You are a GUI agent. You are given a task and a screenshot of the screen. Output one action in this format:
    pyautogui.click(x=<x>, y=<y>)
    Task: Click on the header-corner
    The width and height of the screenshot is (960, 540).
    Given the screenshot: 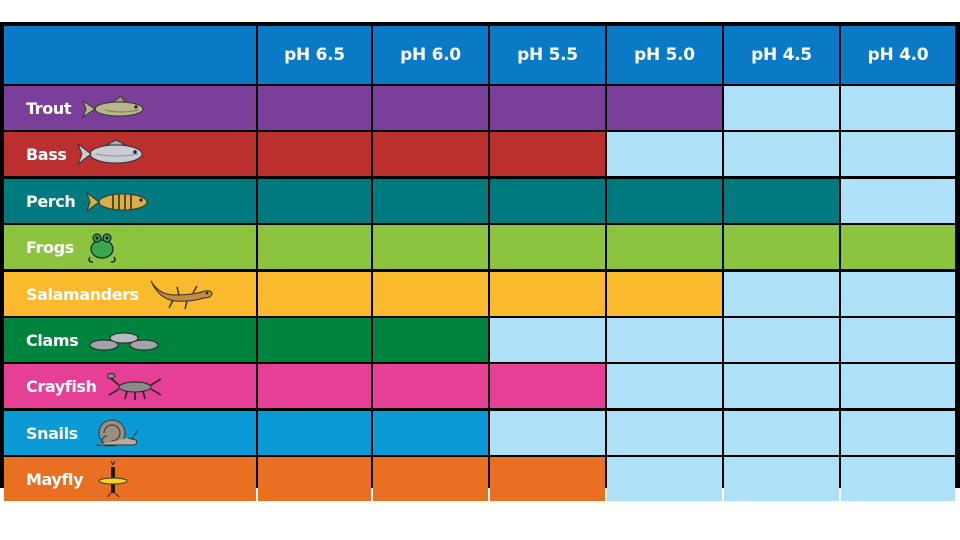 What is the action you would take?
    pyautogui.click(x=130, y=55)
    